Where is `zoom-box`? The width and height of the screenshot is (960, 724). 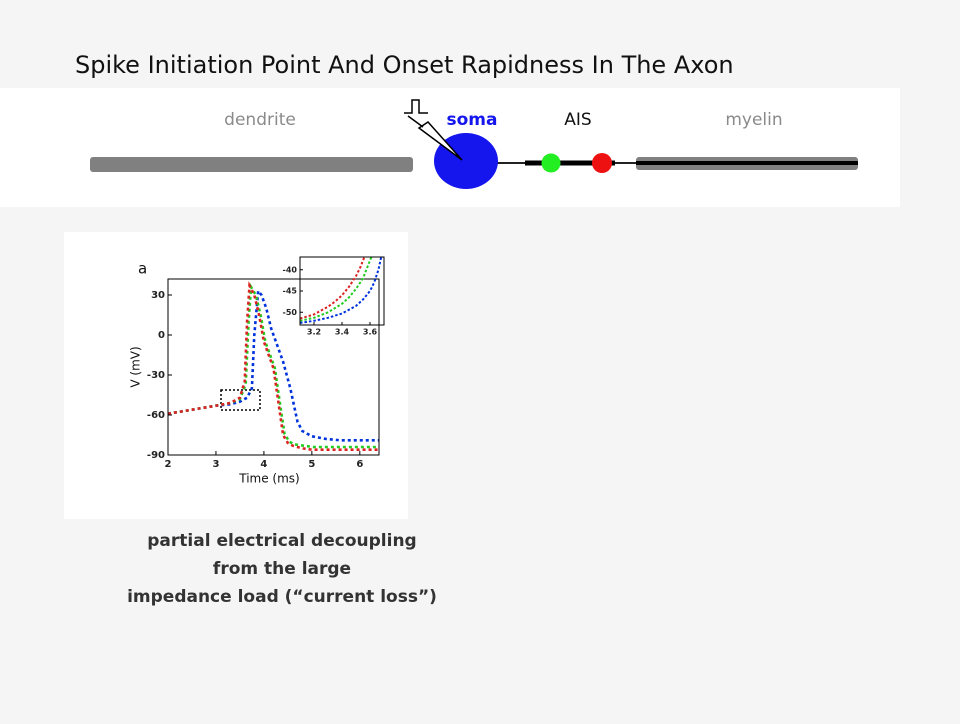 zoom-box is located at coordinates (240, 400).